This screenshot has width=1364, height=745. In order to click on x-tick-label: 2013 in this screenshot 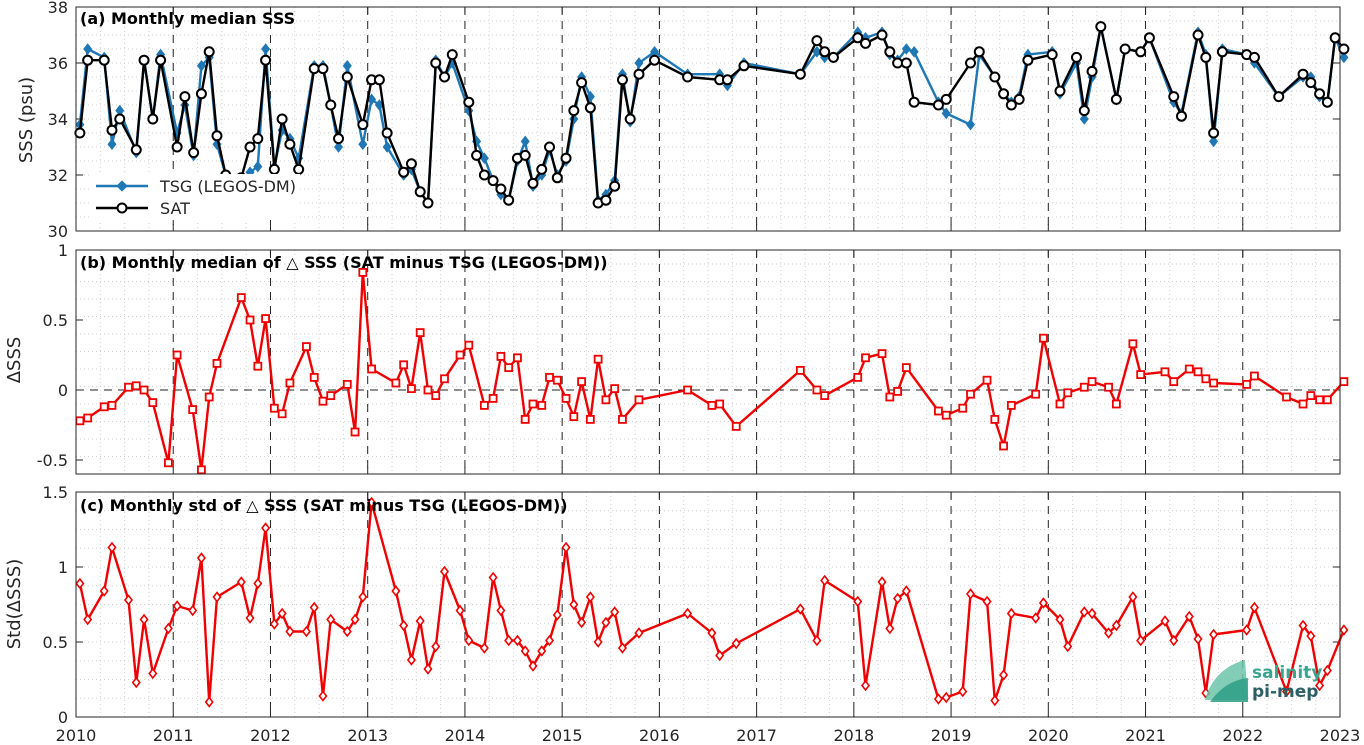, I will do `click(367, 735)`.